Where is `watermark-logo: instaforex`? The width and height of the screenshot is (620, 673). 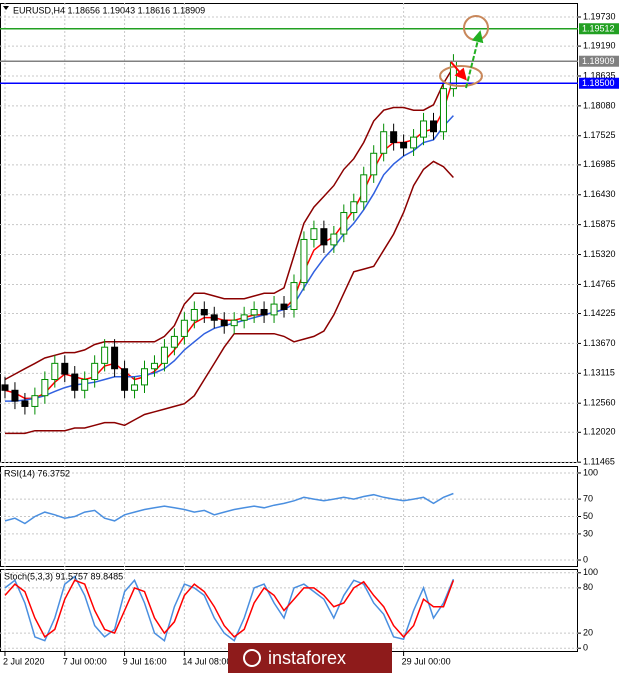
watermark-logo: instaforex is located at coordinates (310, 658).